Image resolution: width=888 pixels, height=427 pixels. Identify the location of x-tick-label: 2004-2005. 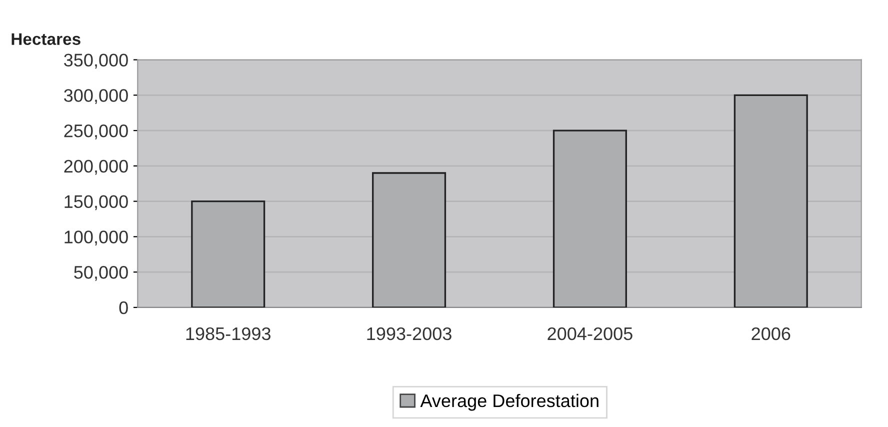
(590, 333).